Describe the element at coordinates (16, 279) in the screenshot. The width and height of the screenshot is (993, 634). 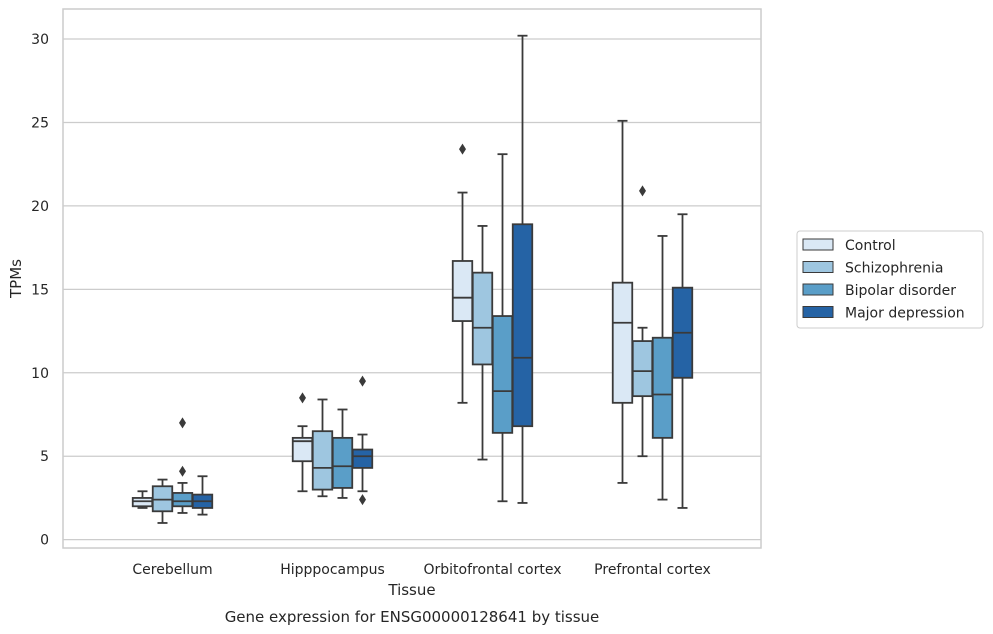
I see `y-axis-label: TPMs` at that location.